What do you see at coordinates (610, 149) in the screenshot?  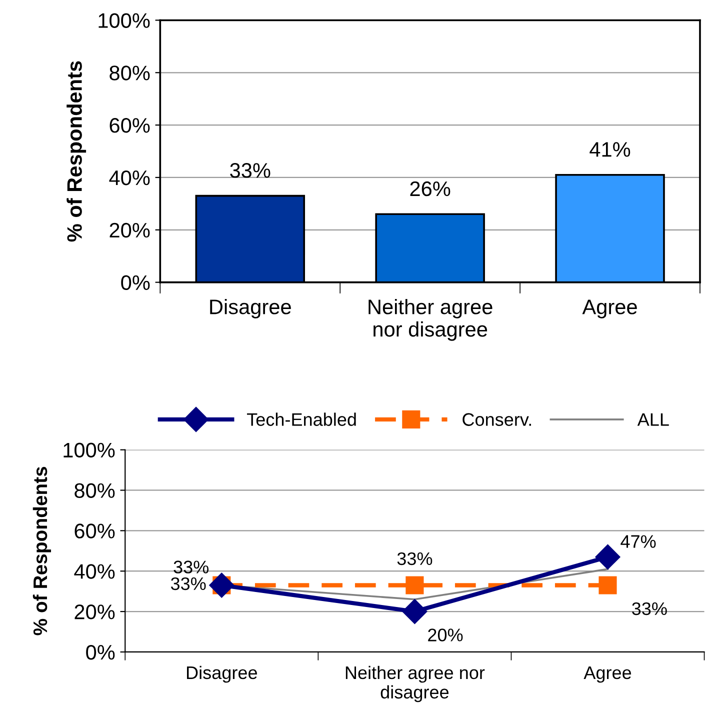 I see `data-label: 41%` at bounding box center [610, 149].